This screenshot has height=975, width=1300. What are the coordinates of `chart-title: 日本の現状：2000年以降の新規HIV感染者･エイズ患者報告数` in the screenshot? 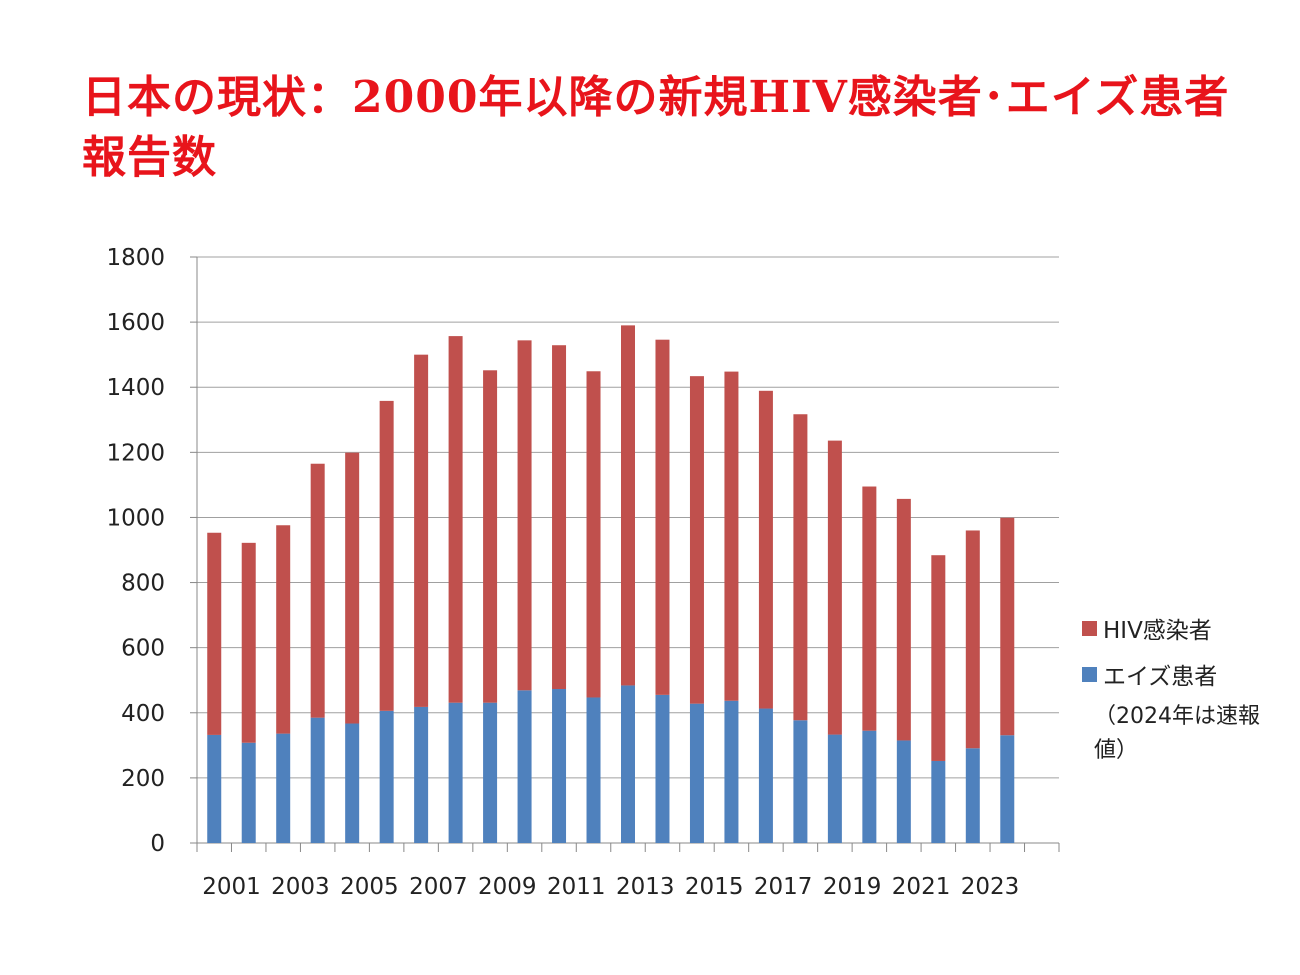 It's located at (656, 127).